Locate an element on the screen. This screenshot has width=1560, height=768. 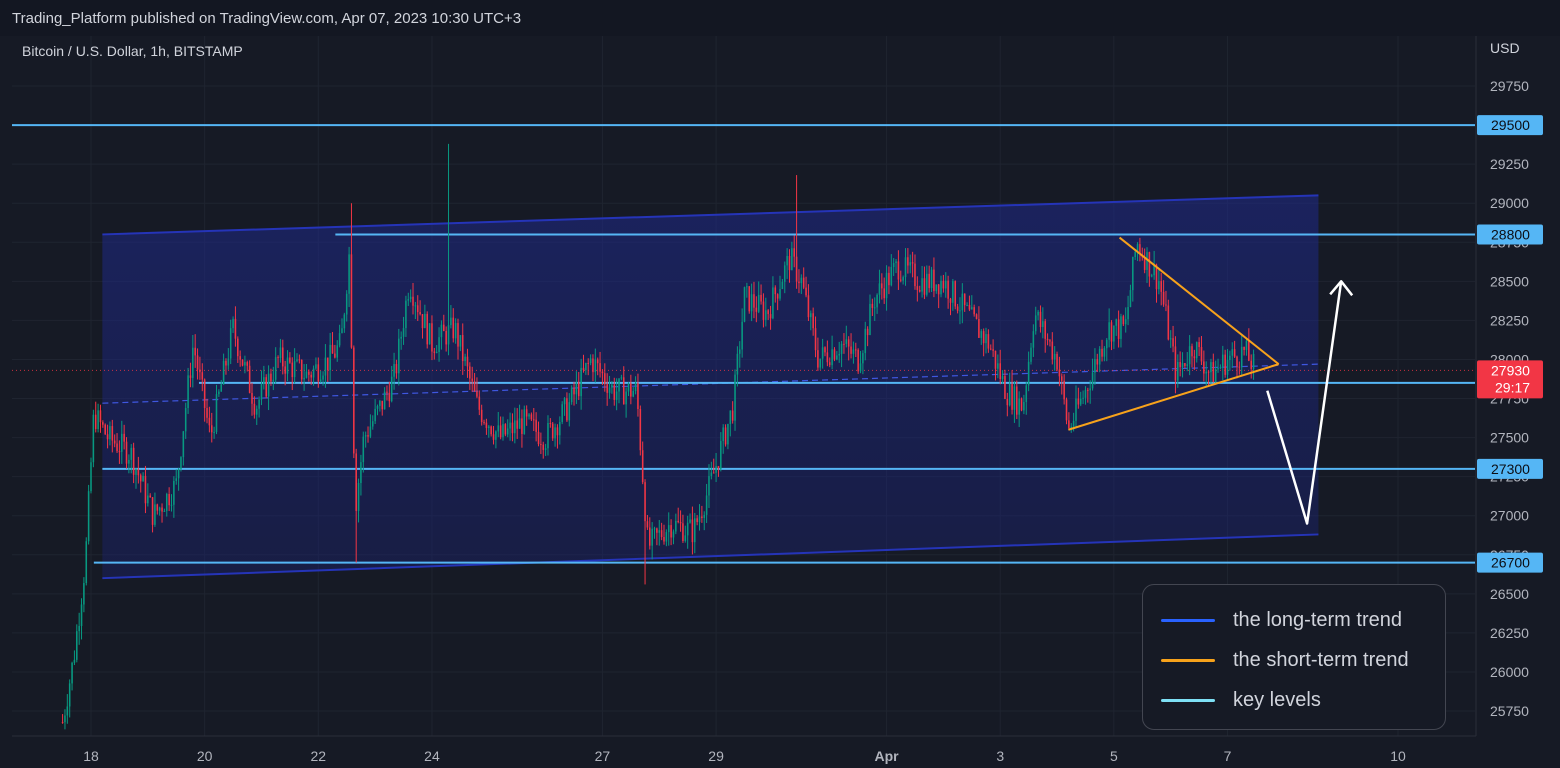
y-tick-label: 29750 is located at coordinates (1509, 86).